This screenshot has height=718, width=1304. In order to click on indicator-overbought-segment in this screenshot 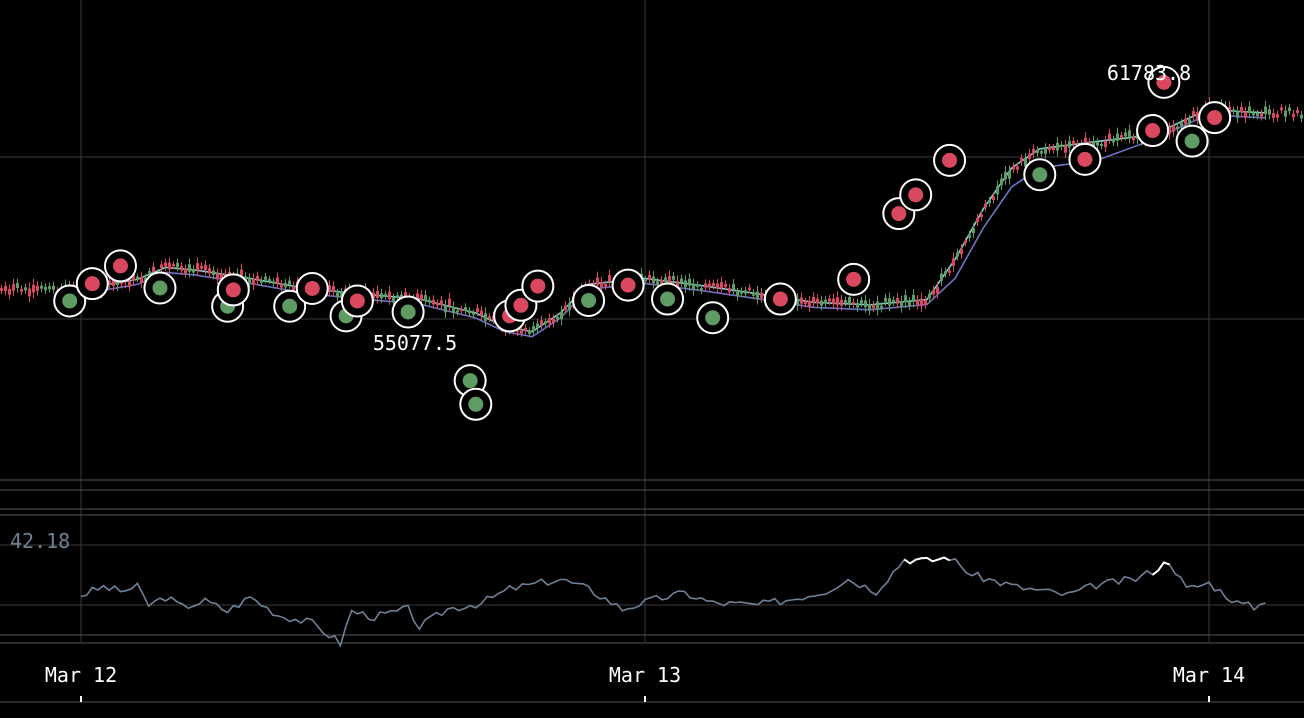, I will do `click(1160, 568)`.